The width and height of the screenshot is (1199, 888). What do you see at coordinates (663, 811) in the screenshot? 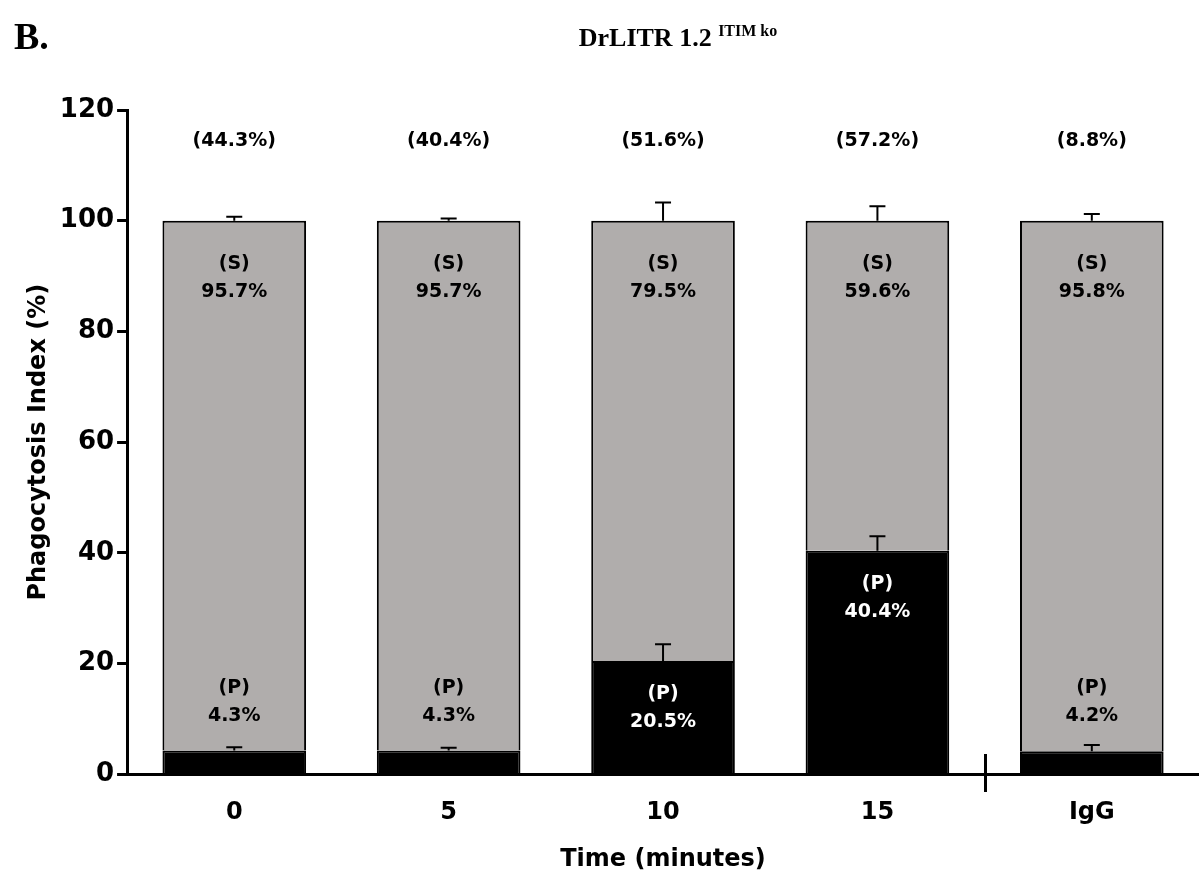
I see `x-tick-label: 10` at bounding box center [663, 811].